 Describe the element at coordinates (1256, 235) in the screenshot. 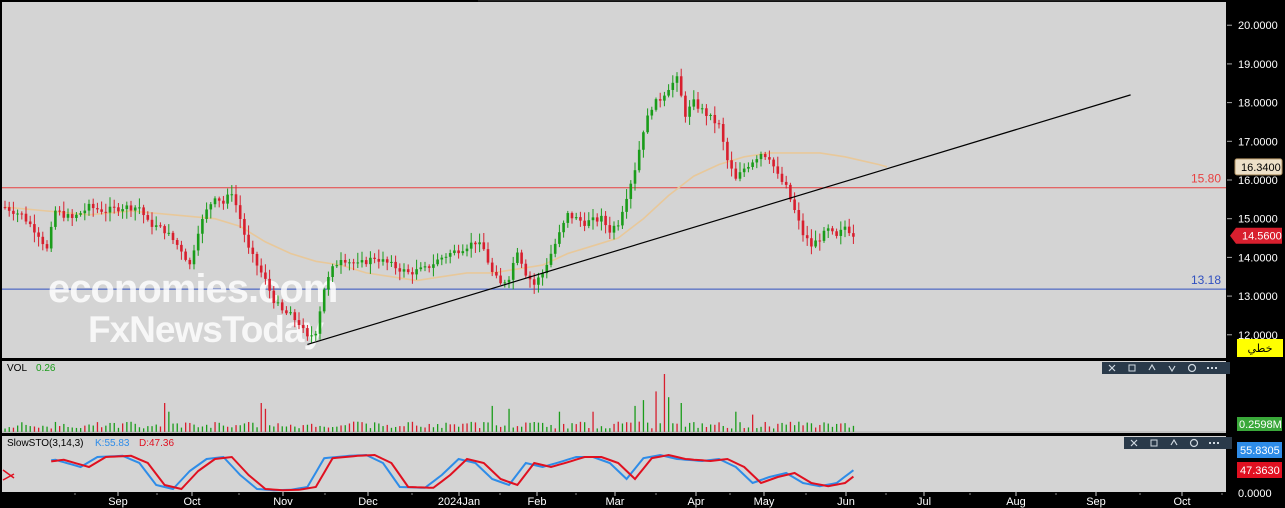

I see `last-price-box` at that location.